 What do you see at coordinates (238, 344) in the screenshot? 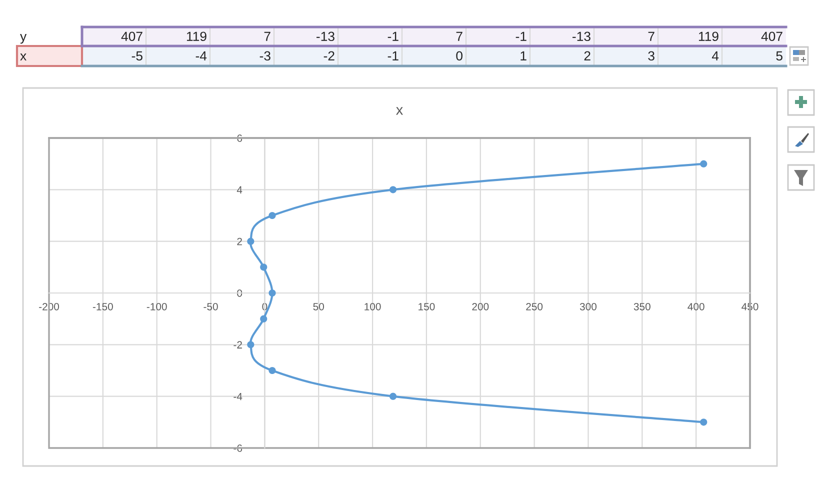
I see `y-tick-label: -2` at bounding box center [238, 344].